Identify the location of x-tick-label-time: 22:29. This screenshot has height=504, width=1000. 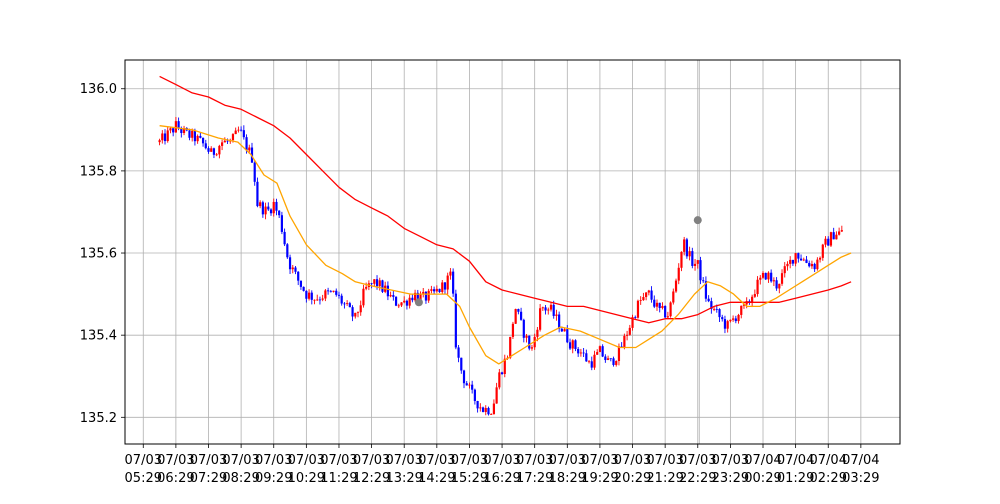
(697, 478).